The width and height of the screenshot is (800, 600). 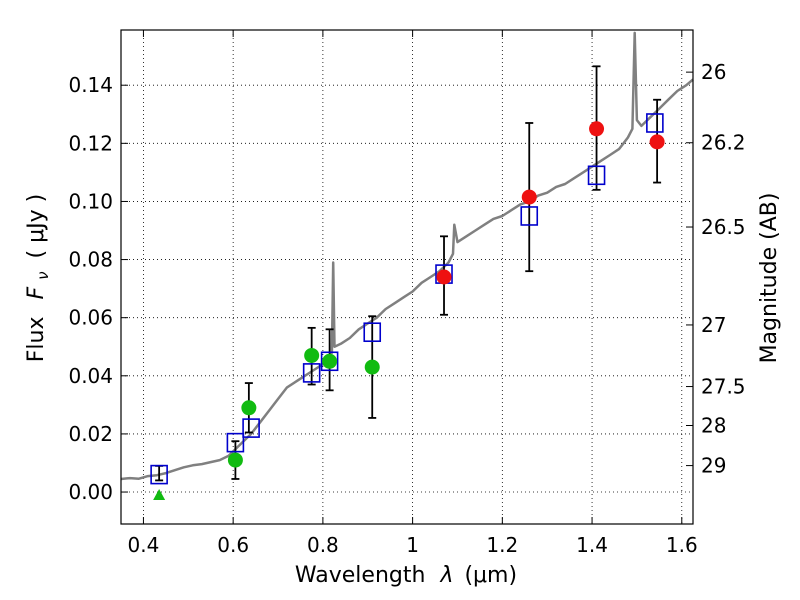 What do you see at coordinates (43, 275) in the screenshot?
I see `y-axis-label-subscript: ν` at bounding box center [43, 275].